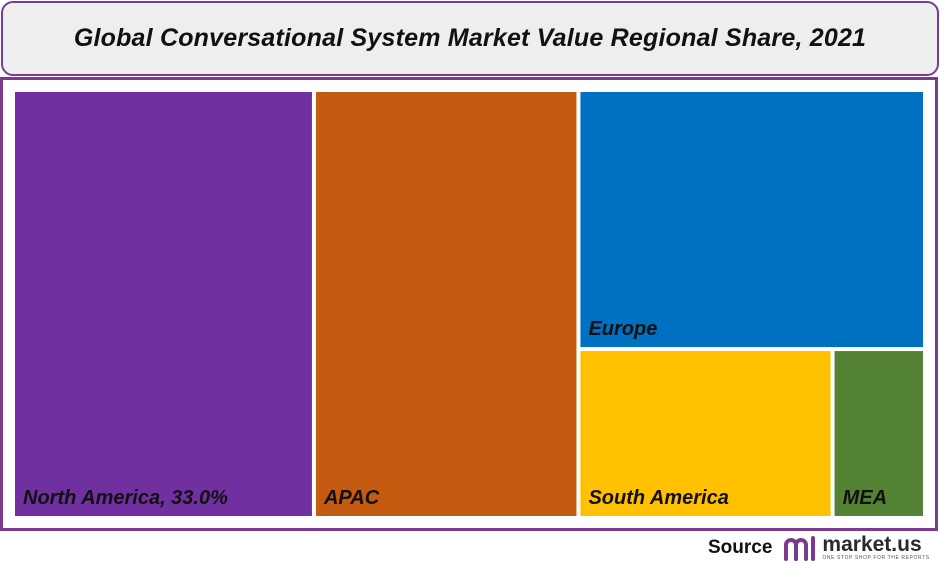 The height and width of the screenshot is (565, 940). I want to click on market-us-logo: market.us ONE STOP SHOP FOR THE REPORTS, so click(856, 547).